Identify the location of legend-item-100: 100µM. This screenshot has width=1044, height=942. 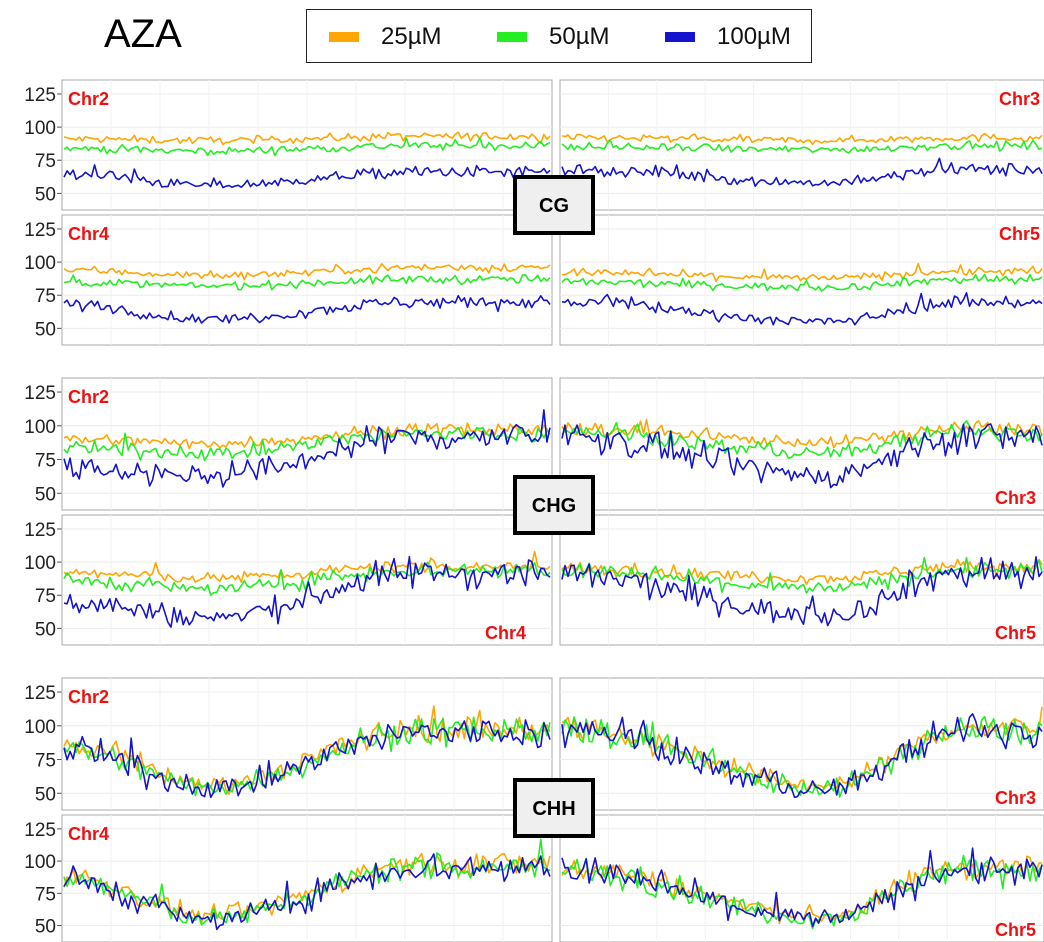
(728, 37).